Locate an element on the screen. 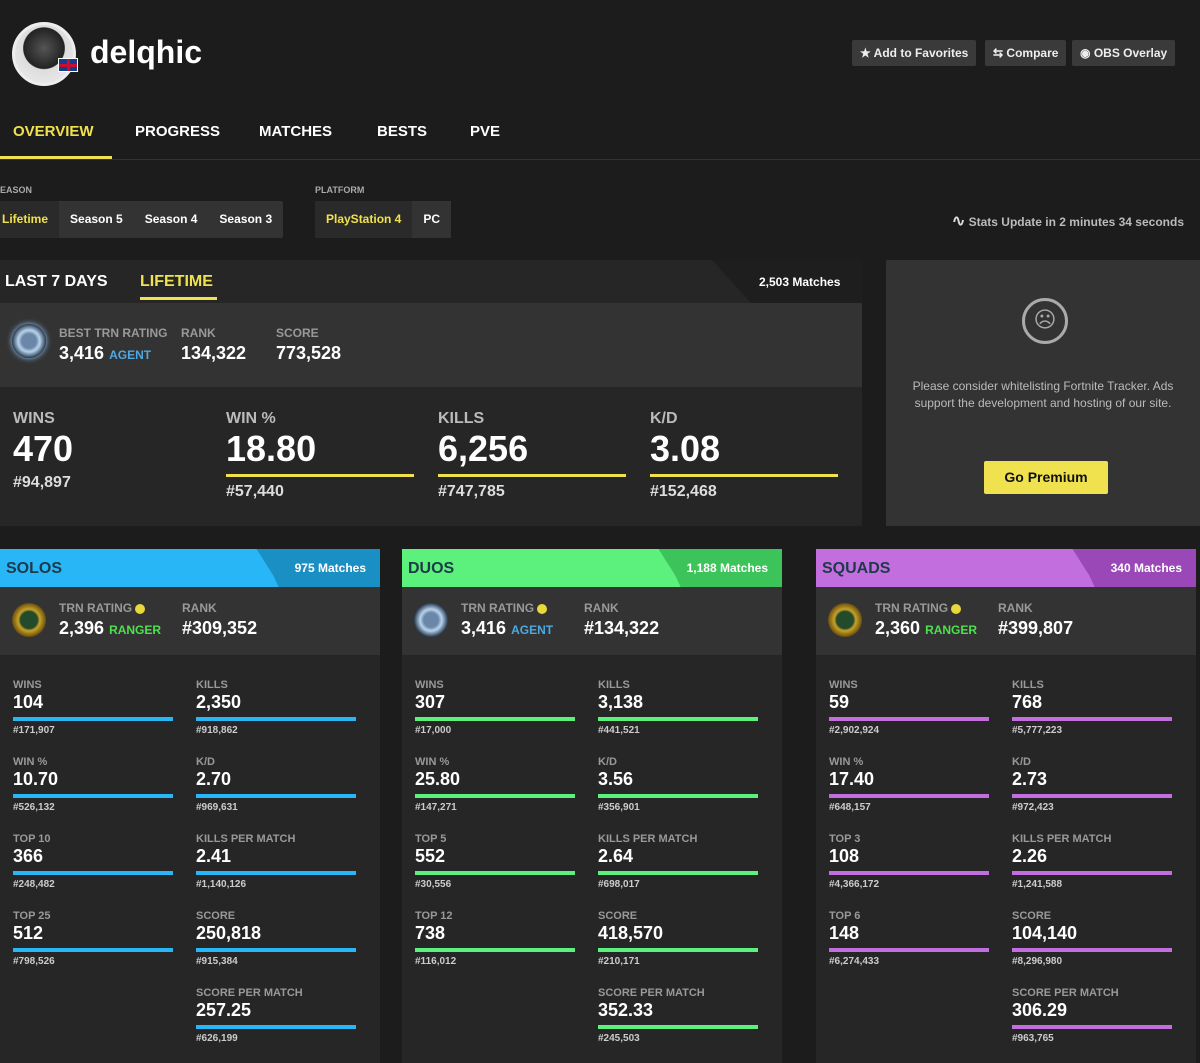  stat-value: 2.41 is located at coordinates (214, 856).